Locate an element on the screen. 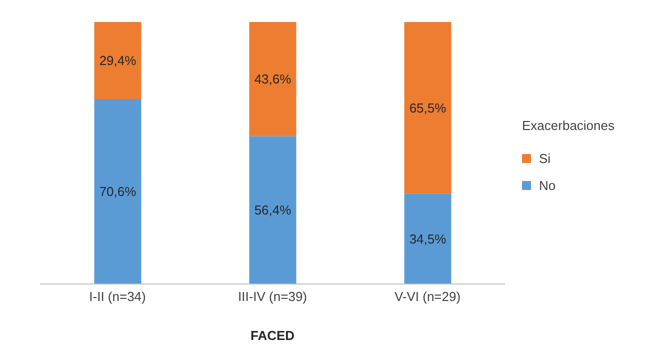 The image size is (657, 349). x-tick-label: V-VI (n=29) is located at coordinates (427, 296).